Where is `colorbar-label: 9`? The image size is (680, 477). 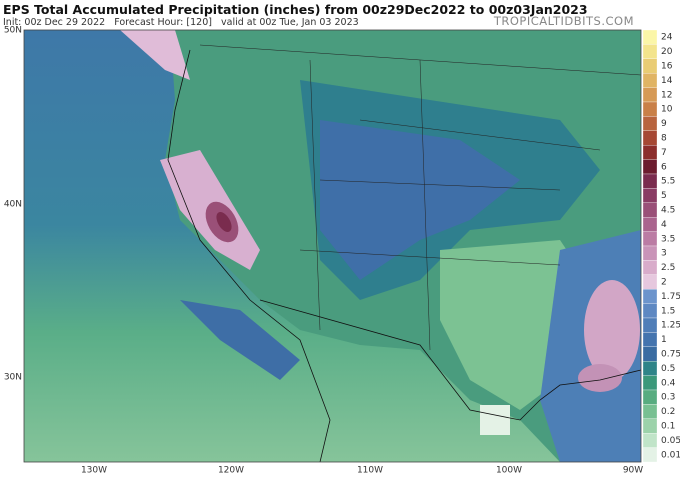
colorbar-label: 9 is located at coordinates (664, 124).